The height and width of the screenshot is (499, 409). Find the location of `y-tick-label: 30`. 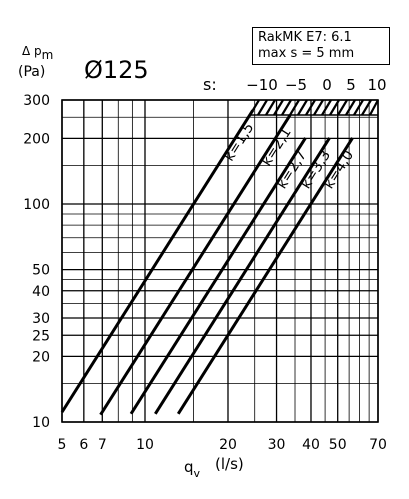

y-tick-label: 30 is located at coordinates (41, 319).